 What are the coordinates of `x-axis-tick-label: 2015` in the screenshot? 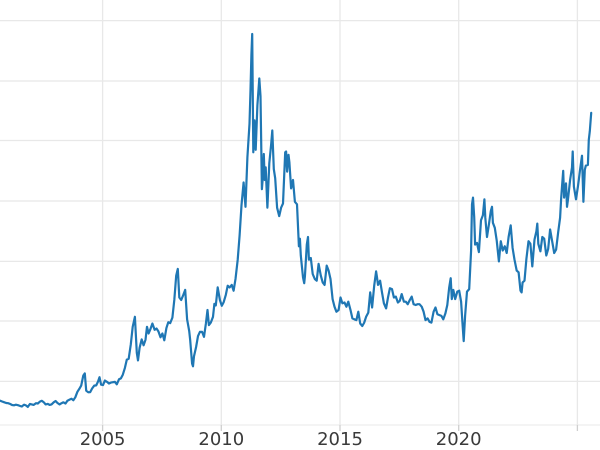 It's located at (340, 439).